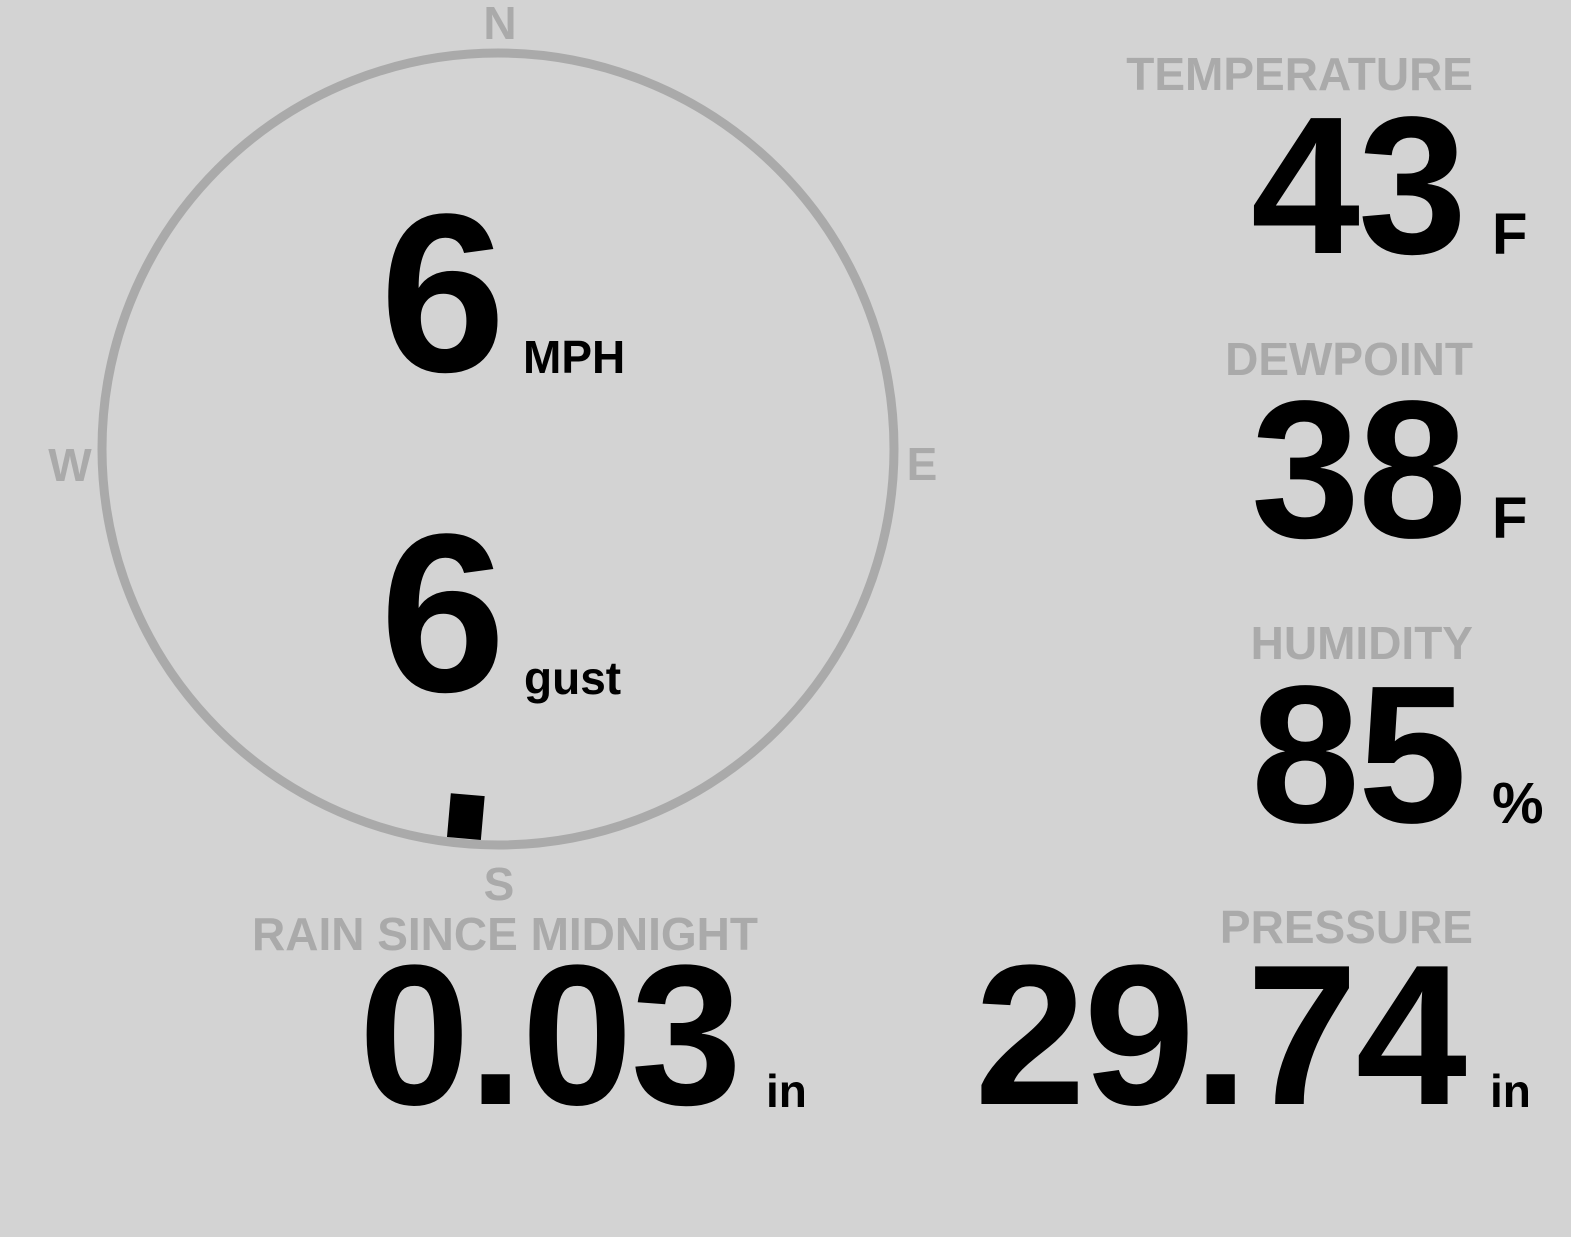 This screenshot has height=1237, width=1571. I want to click on wind-gust-label: gust, so click(573, 678).